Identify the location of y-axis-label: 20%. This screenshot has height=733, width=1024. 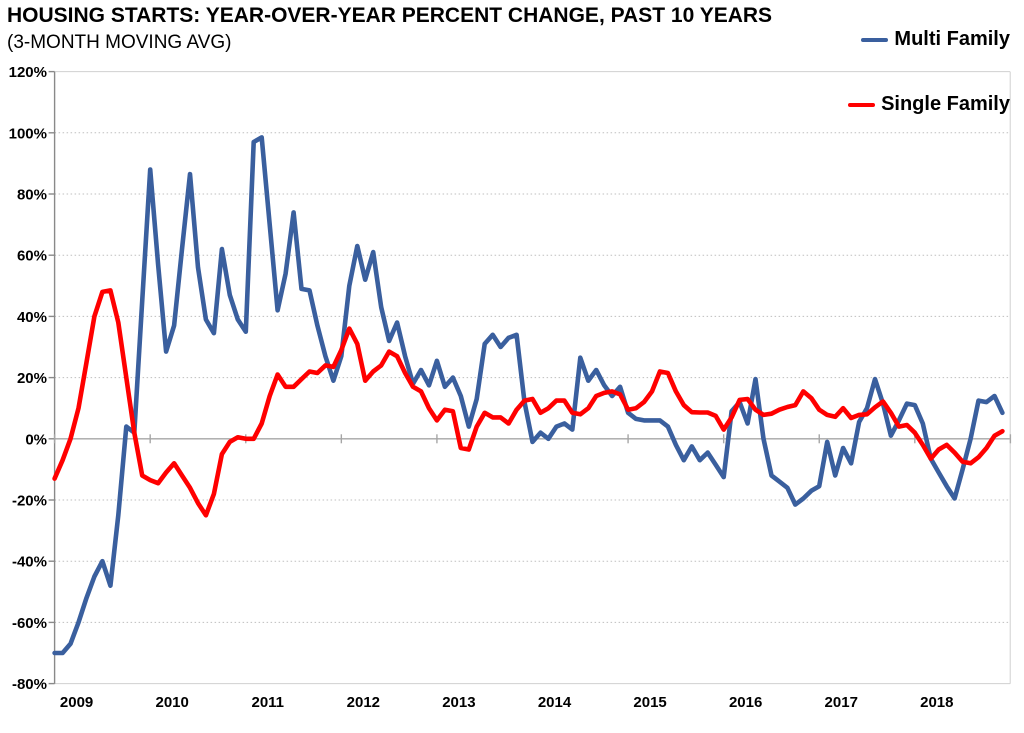
(32, 378).